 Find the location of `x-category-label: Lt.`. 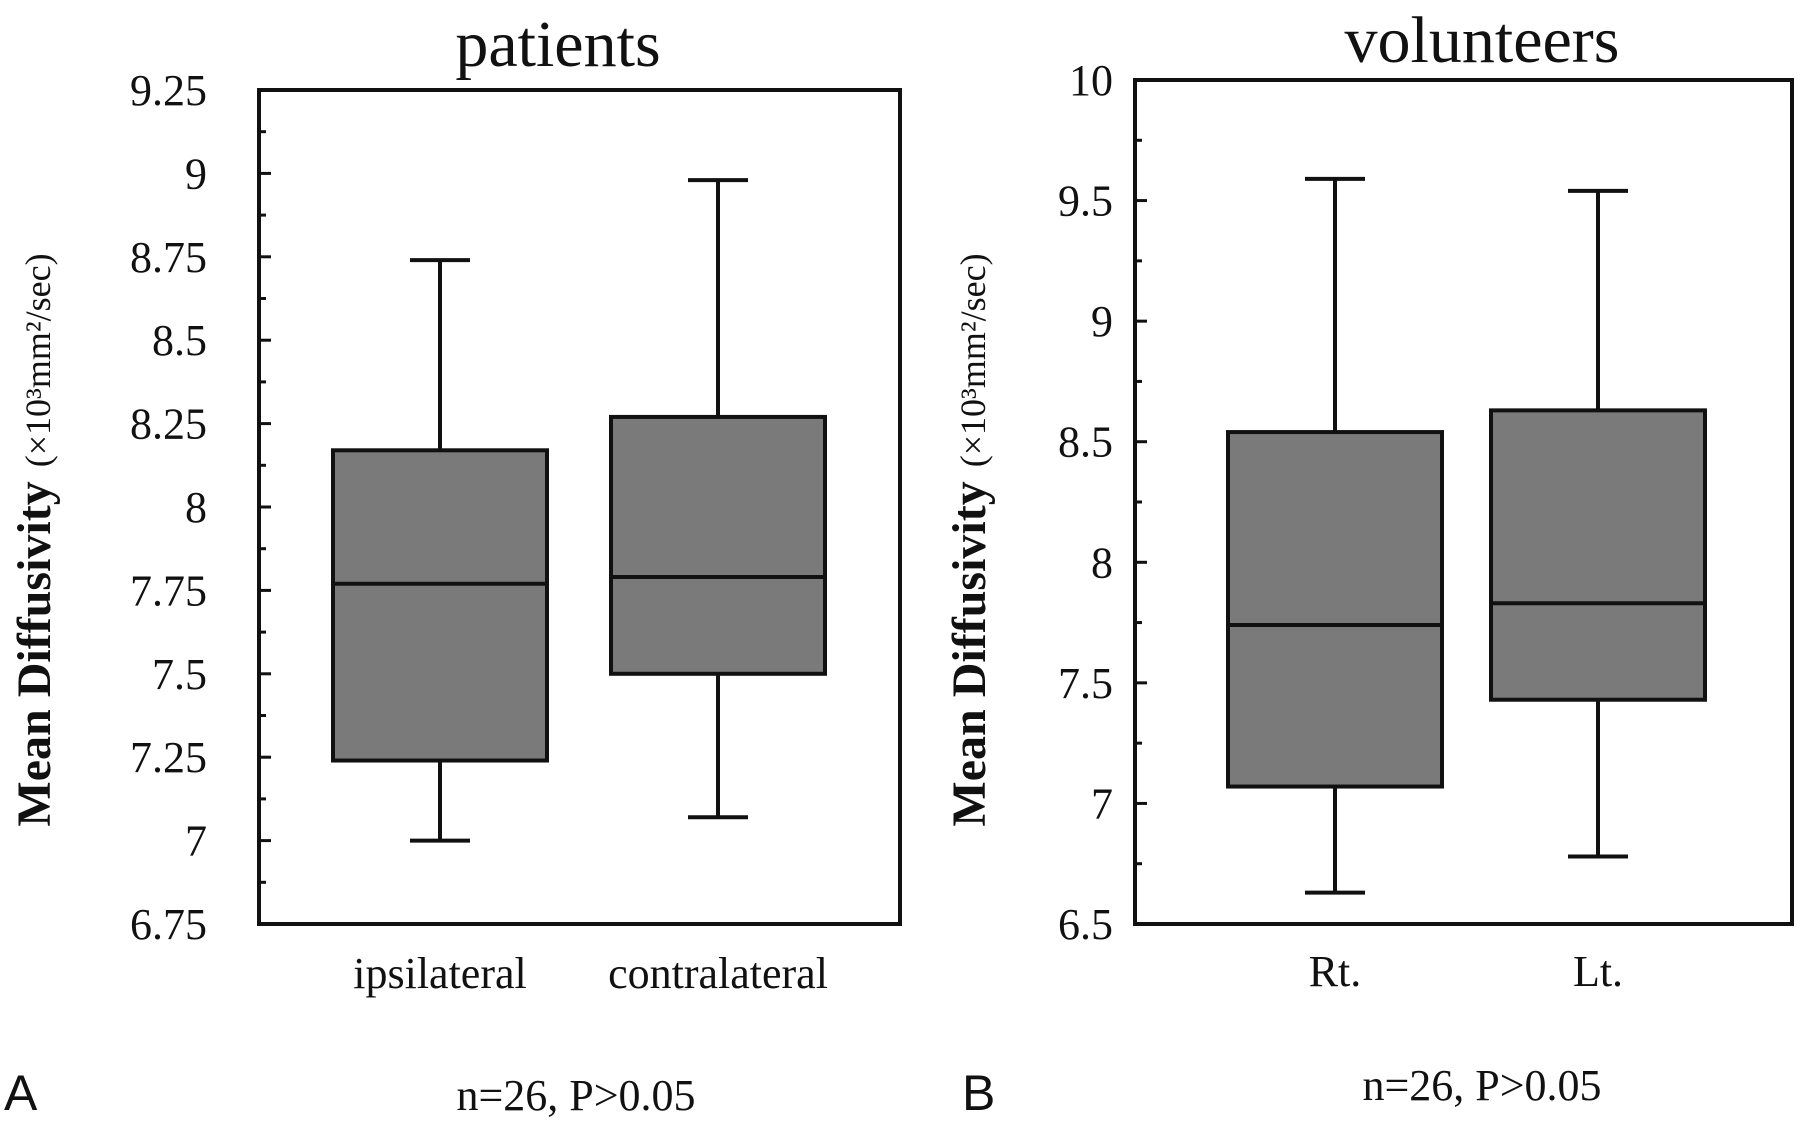

x-category-label: Lt. is located at coordinates (1598, 971).